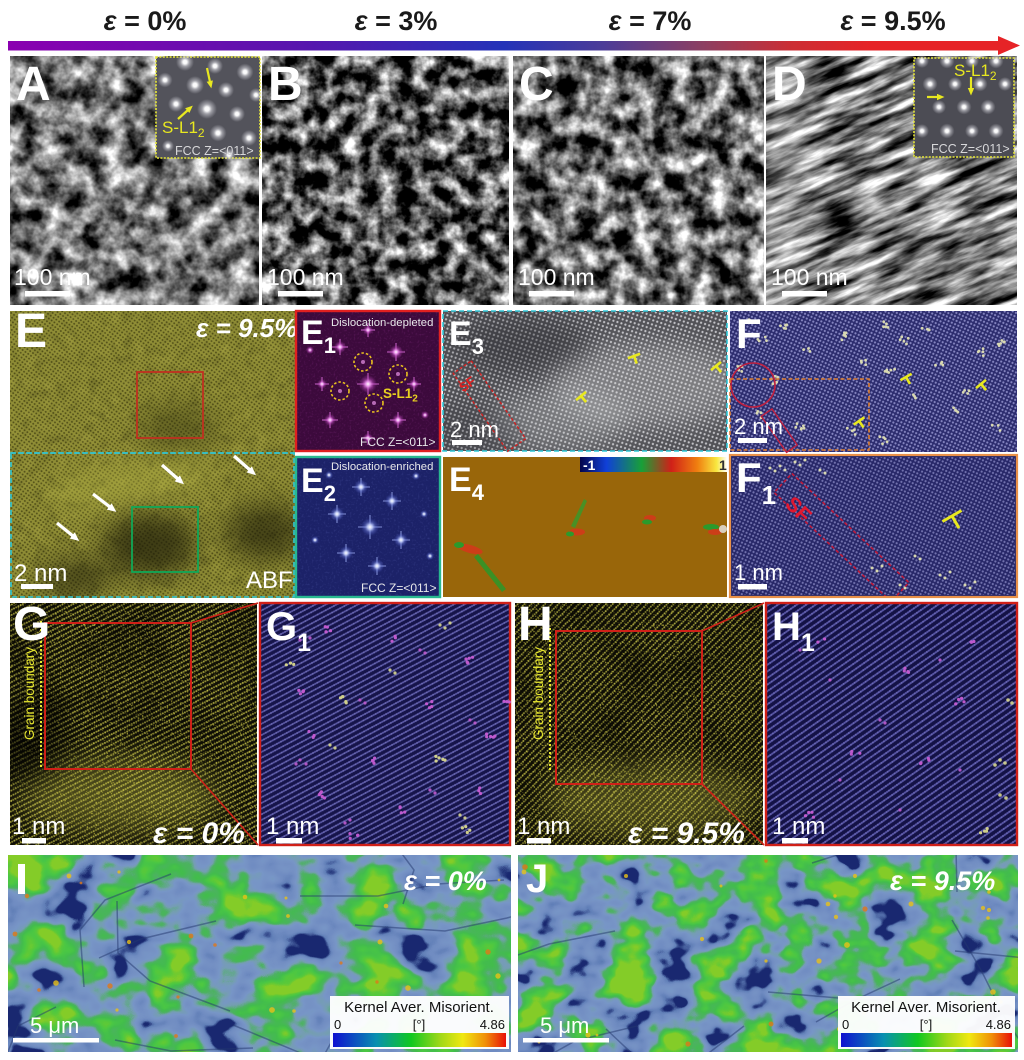 This screenshot has height=1060, width=1024. I want to click on svg-text: G1, so click(288, 631).